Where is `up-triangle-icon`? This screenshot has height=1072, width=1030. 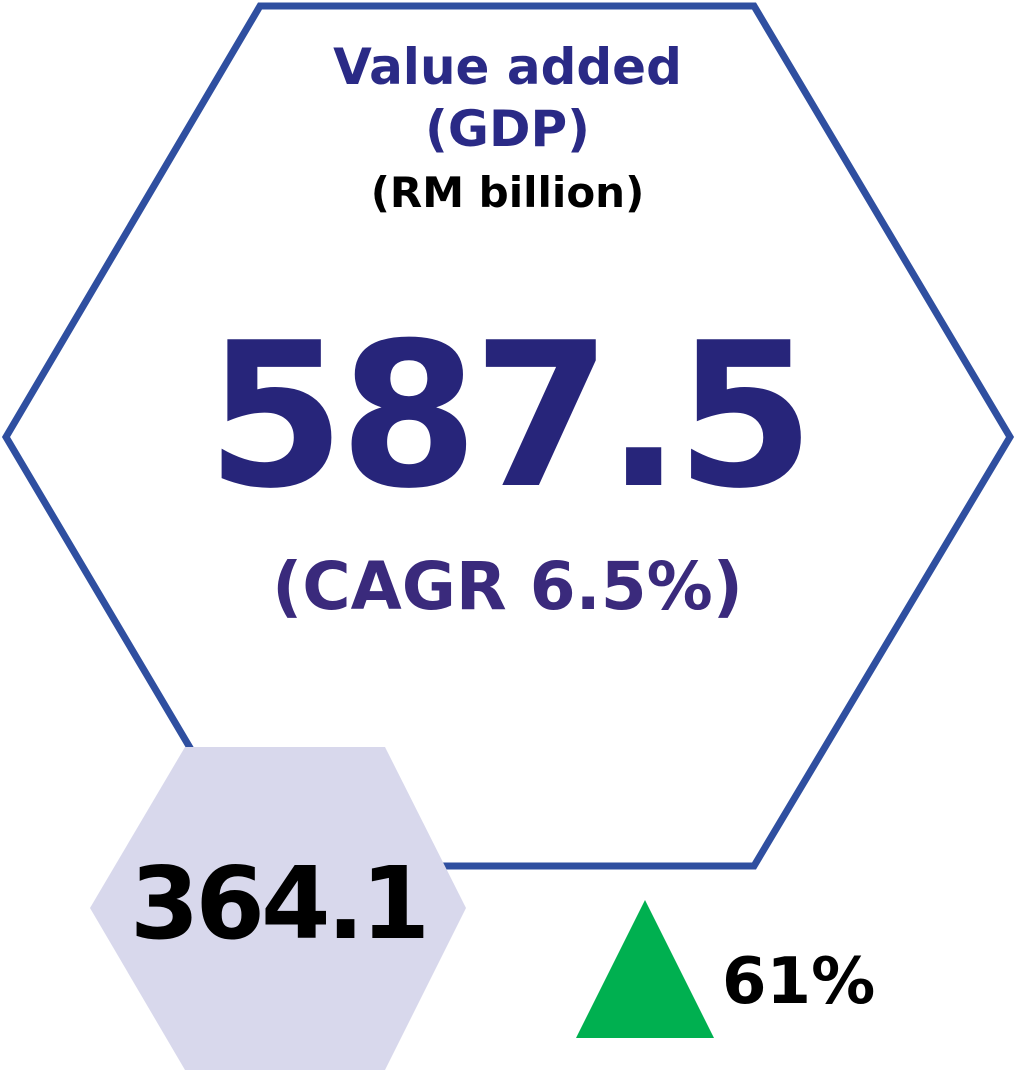
up-triangle-icon is located at coordinates (645, 969).